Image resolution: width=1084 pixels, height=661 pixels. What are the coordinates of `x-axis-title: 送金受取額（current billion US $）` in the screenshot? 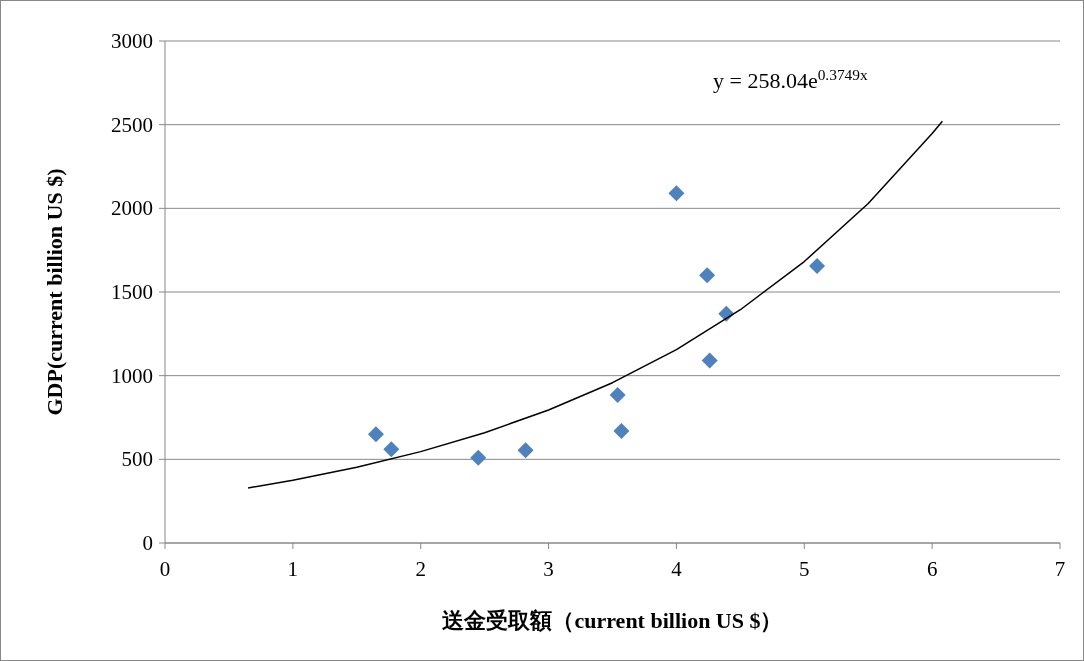 It's located at (612, 620).